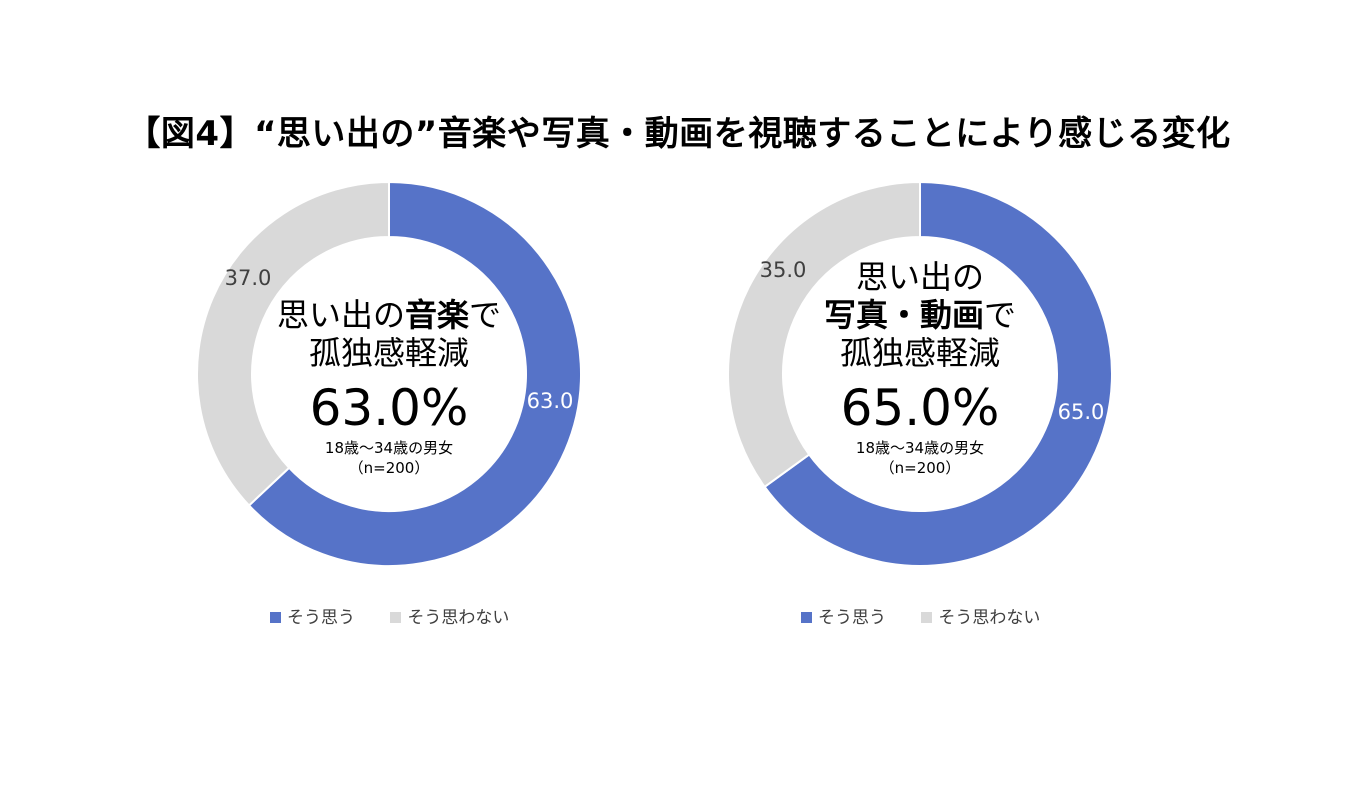 The width and height of the screenshot is (1357, 791). I want to click on legend-music: そう思う そう思わない, so click(404, 615).